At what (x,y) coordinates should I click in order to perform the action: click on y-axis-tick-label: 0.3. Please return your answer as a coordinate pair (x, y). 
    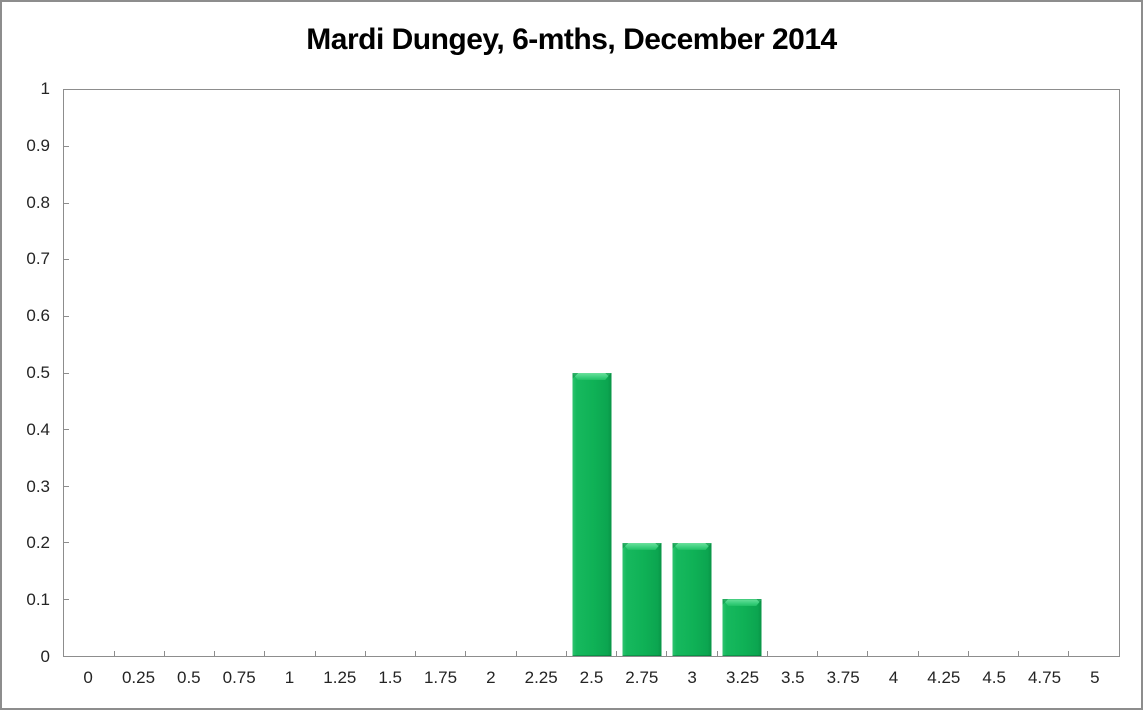
    Looking at the image, I should click on (38, 486).